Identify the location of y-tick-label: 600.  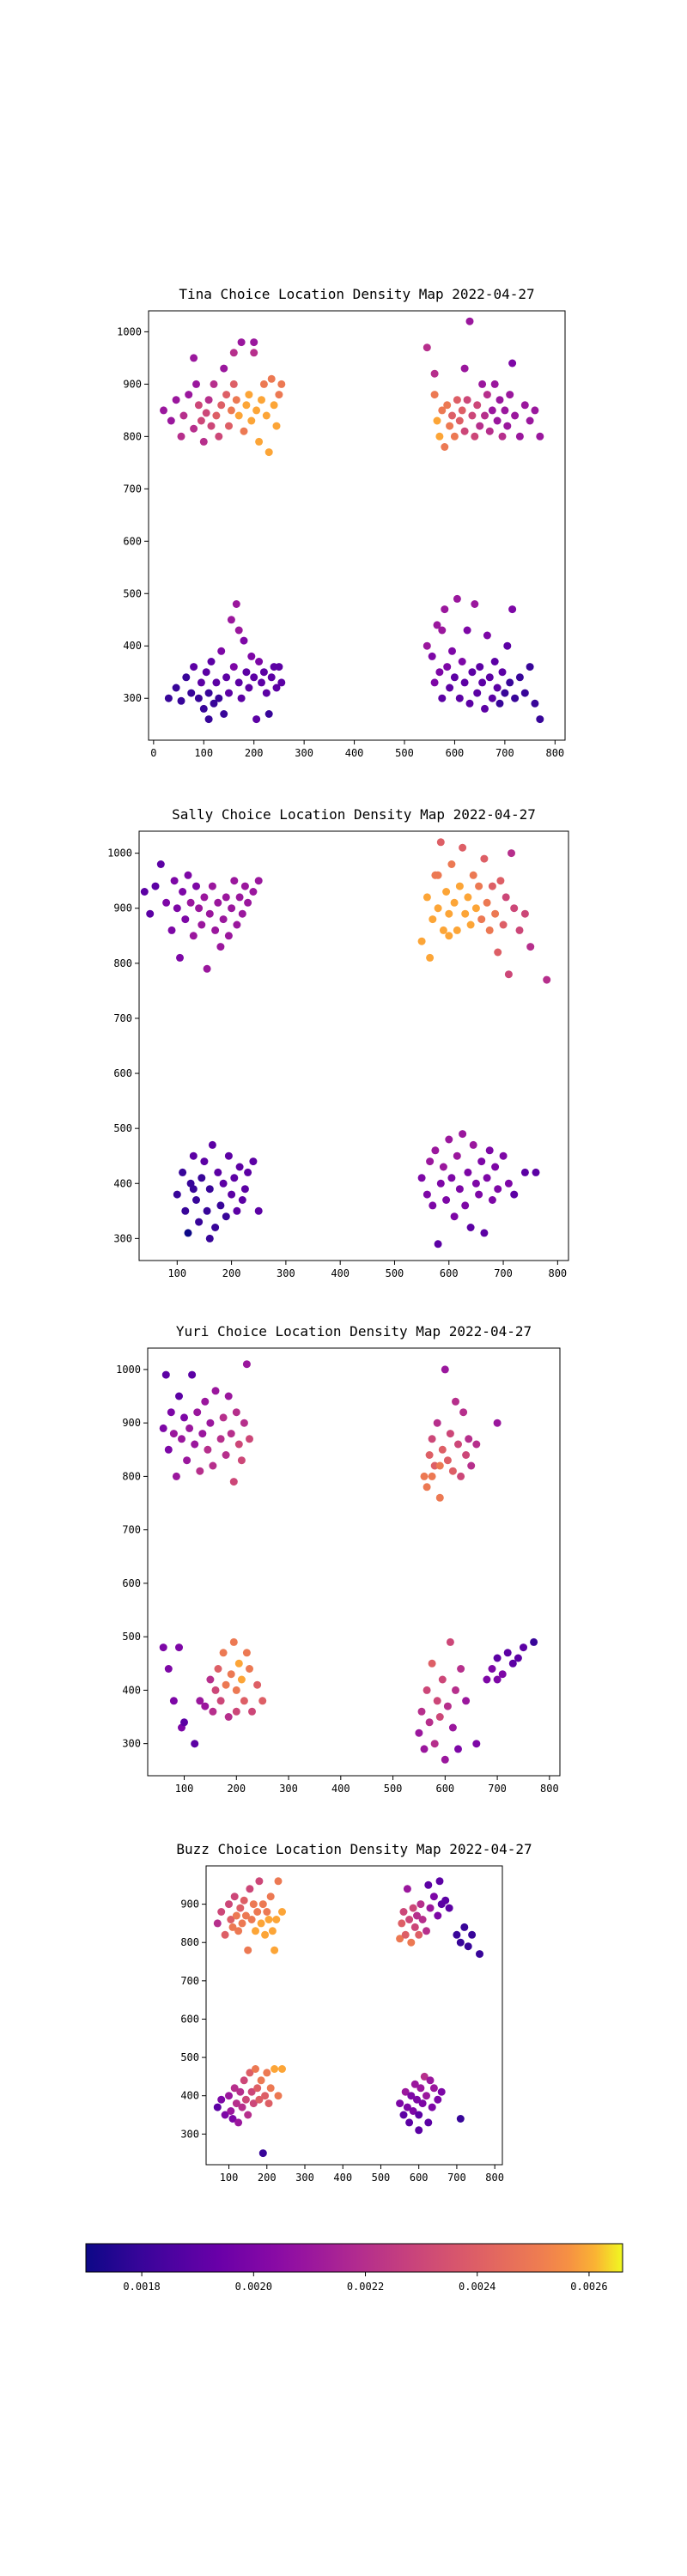
(132, 541).